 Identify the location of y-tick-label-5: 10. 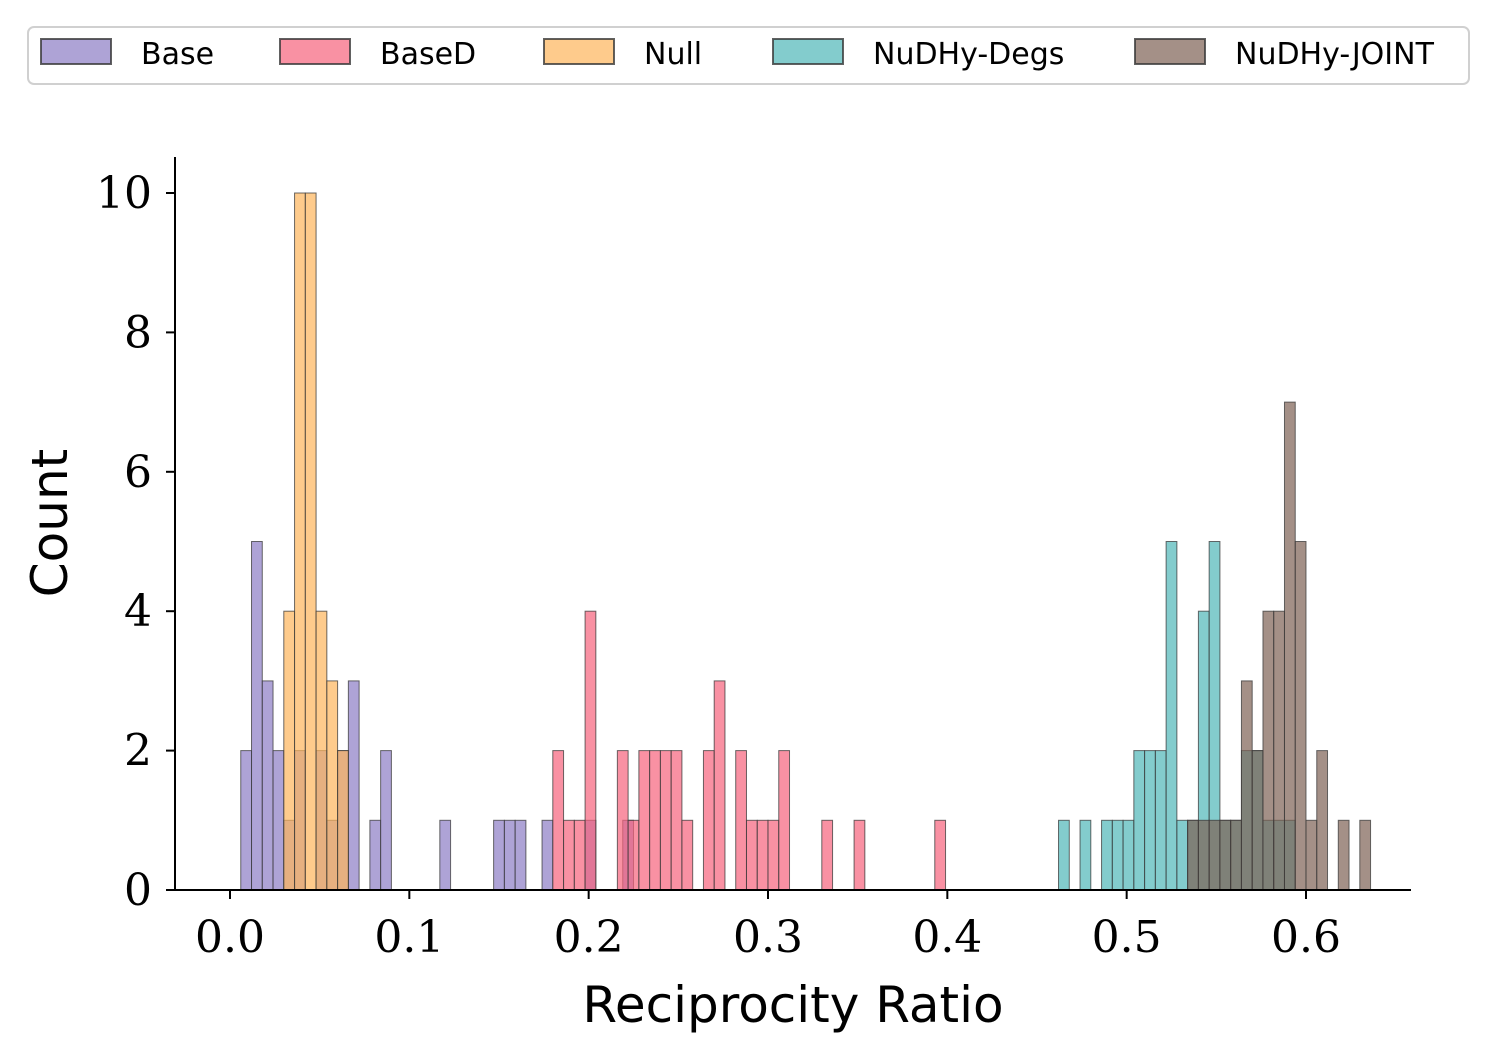
(124, 193).